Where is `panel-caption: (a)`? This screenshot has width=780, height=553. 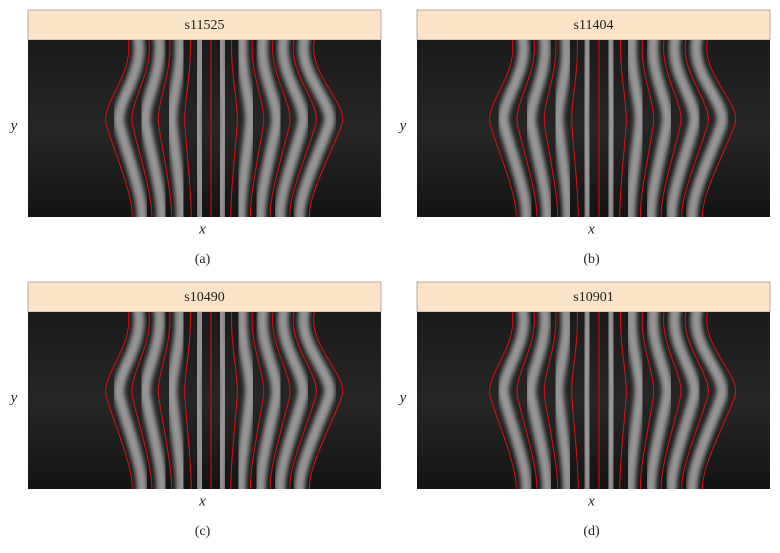
panel-caption: (a) is located at coordinates (203, 259).